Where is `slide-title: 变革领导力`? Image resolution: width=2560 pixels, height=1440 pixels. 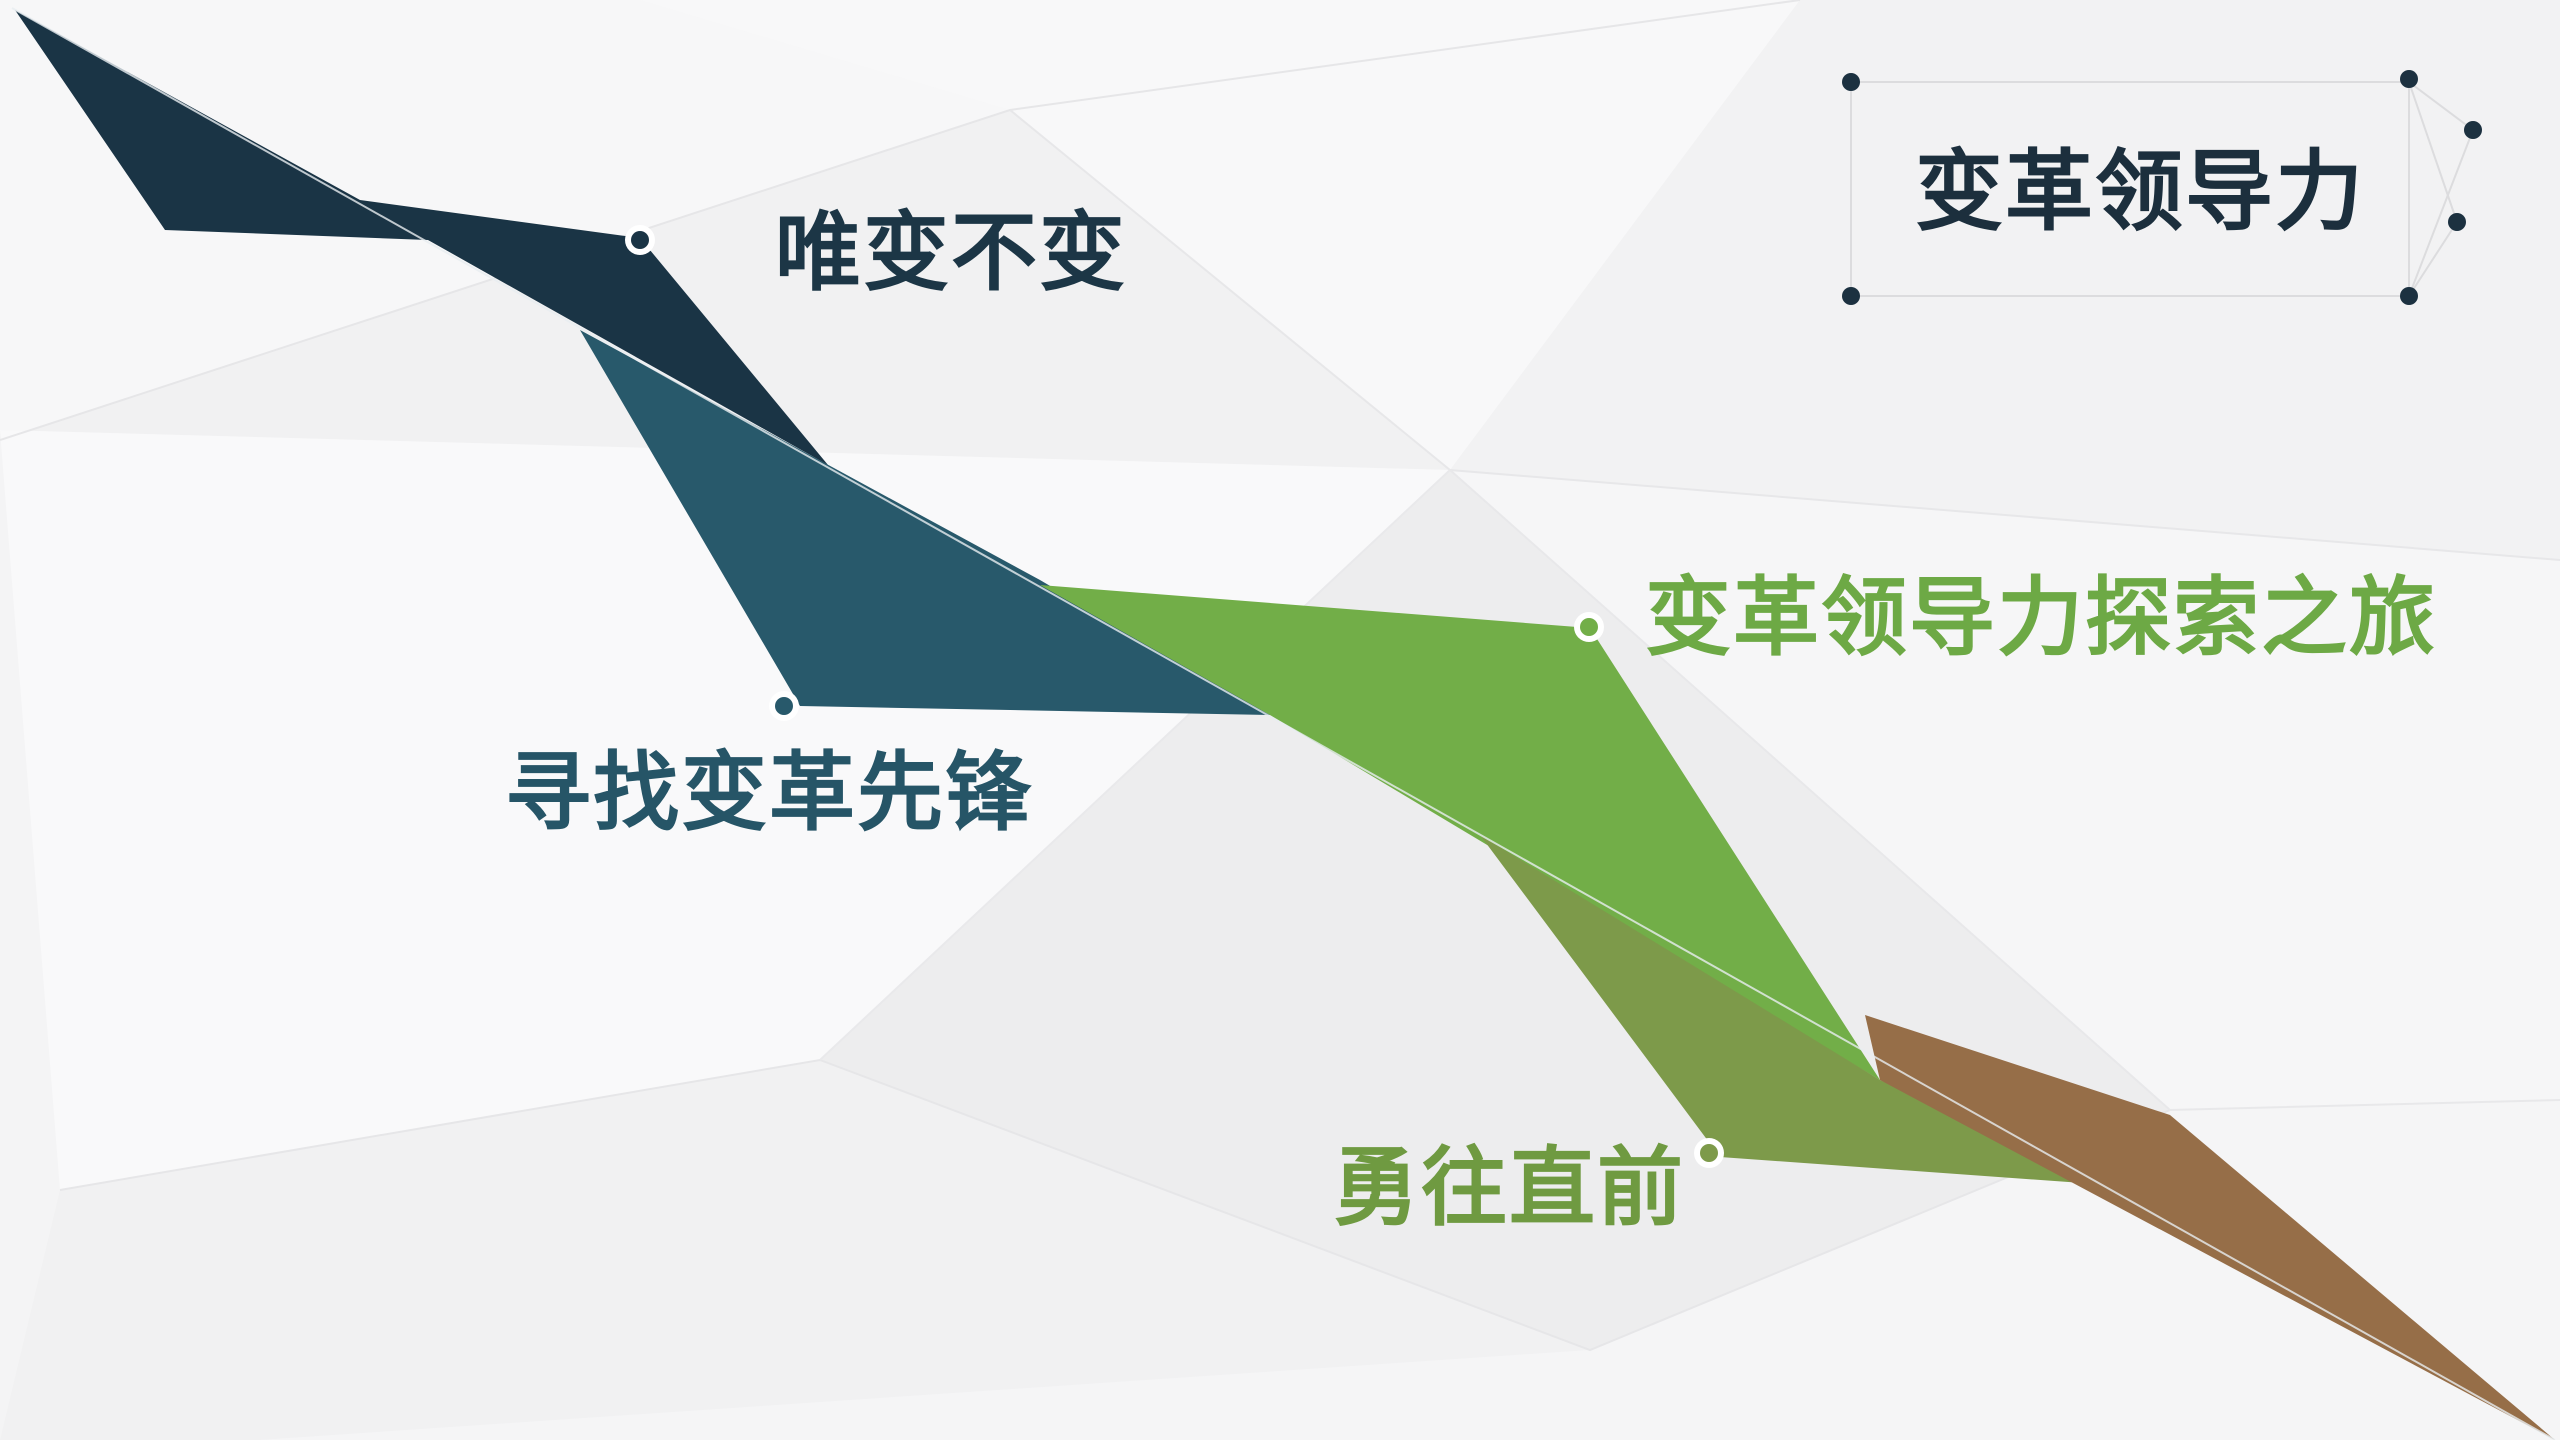 slide-title: 变革领导力 is located at coordinates (2140, 191).